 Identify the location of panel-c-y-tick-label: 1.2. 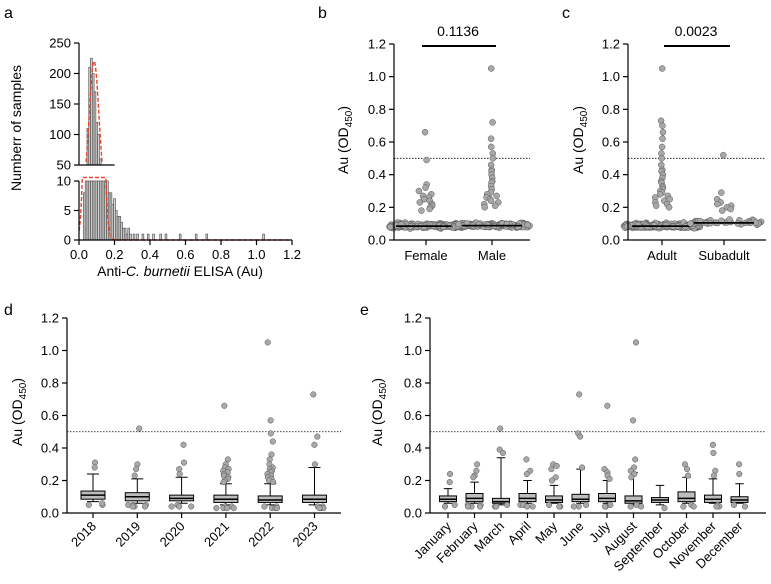
(611, 44).